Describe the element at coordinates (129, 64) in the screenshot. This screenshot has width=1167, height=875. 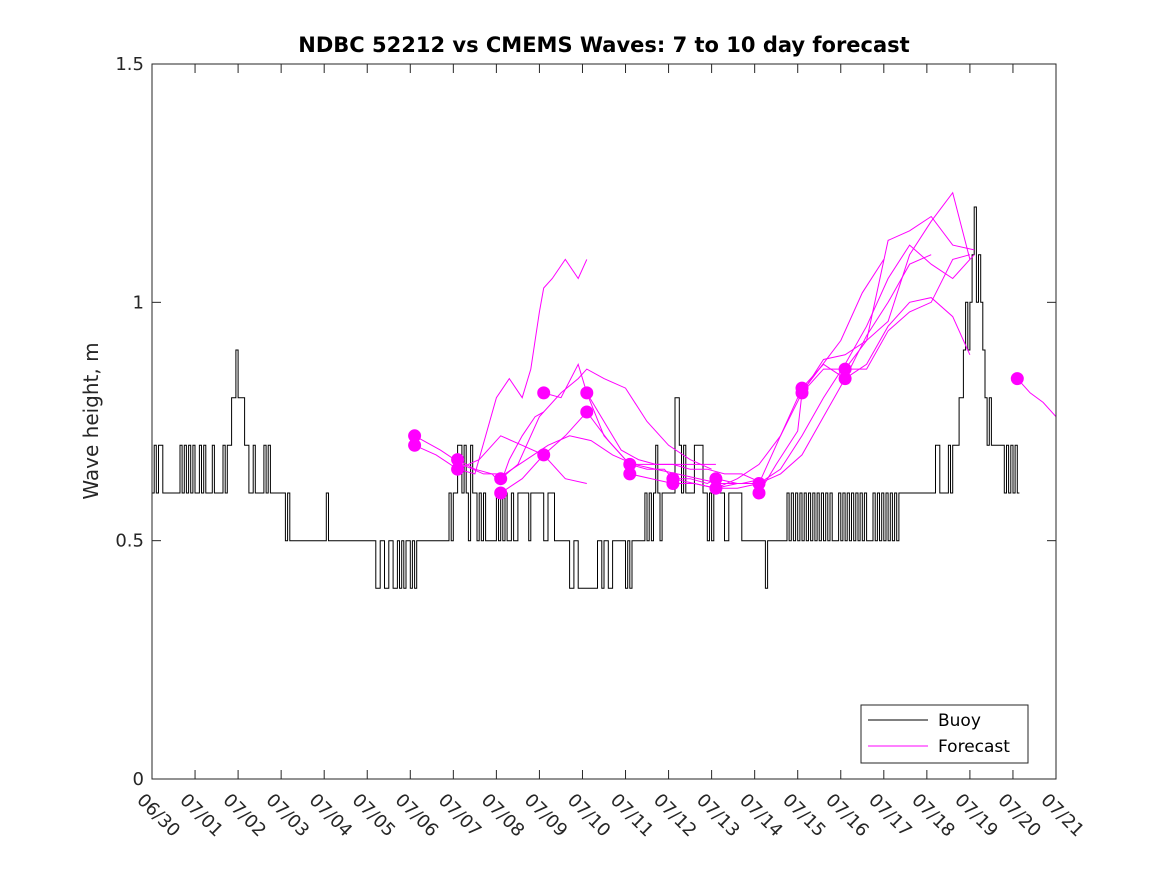
I see `y-tick-label: 1.5` at that location.